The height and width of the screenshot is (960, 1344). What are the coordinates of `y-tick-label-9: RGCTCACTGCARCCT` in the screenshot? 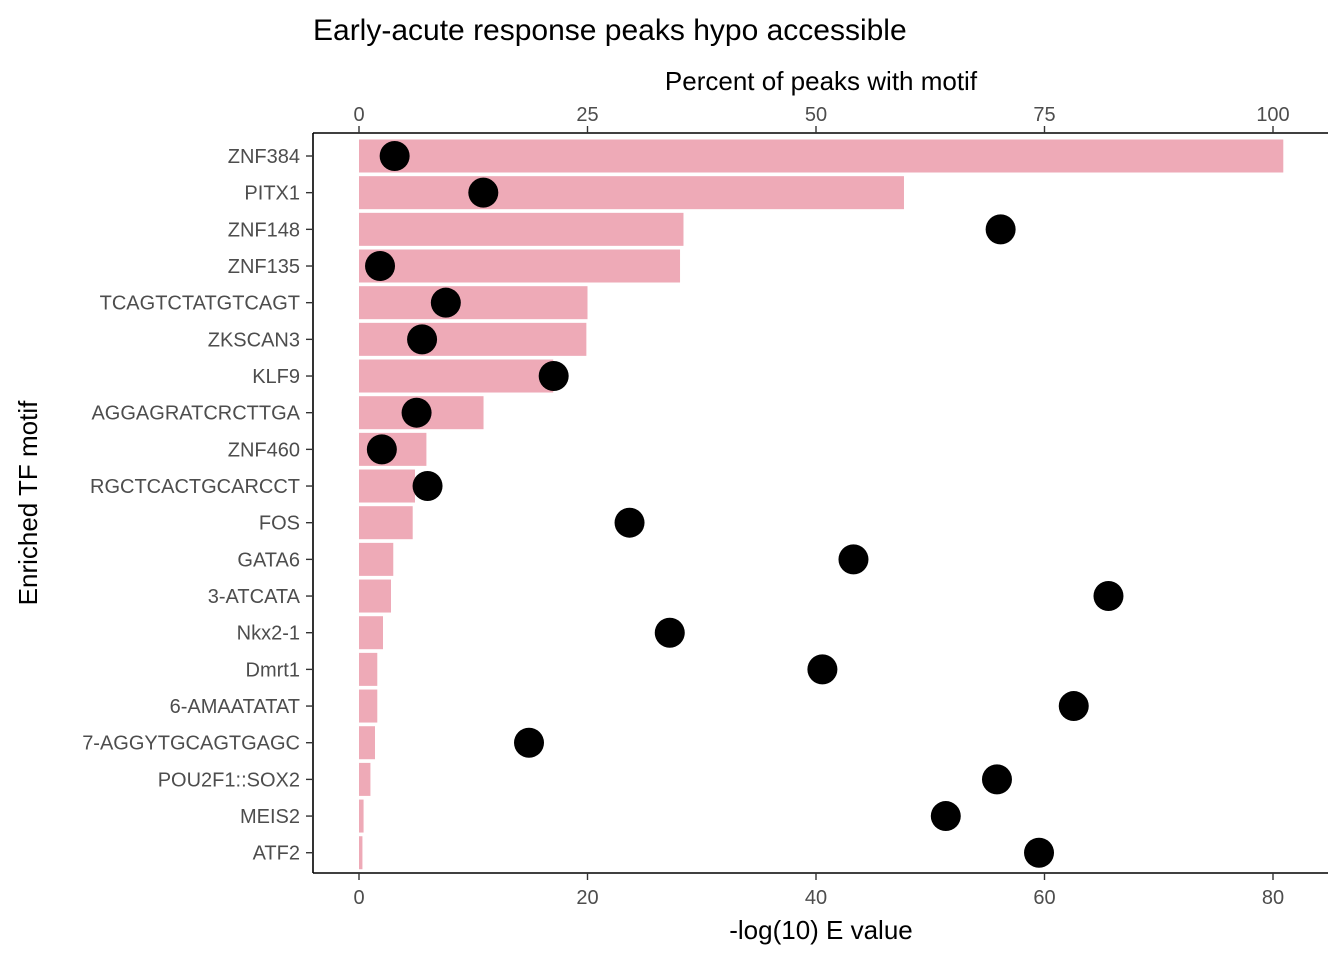 It's located at (195, 487).